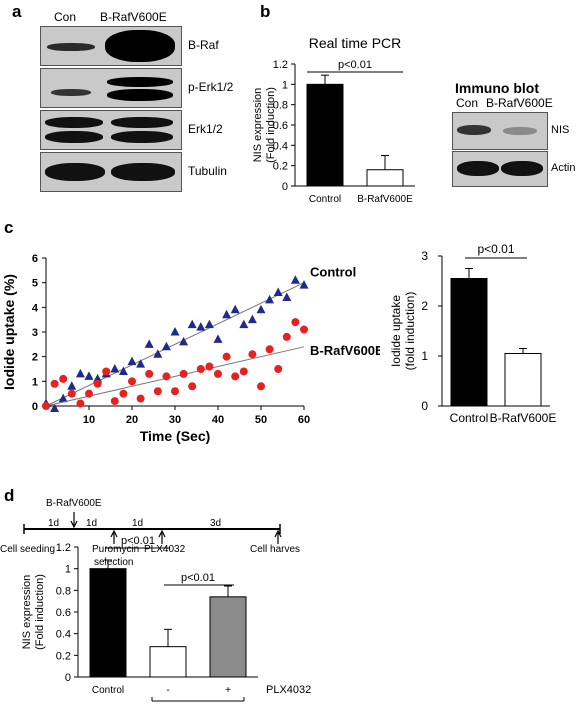 The image size is (576, 709). What do you see at coordinates (410, 331) in the screenshot?
I see `y-axis-label: (fold induction)` at bounding box center [410, 331].